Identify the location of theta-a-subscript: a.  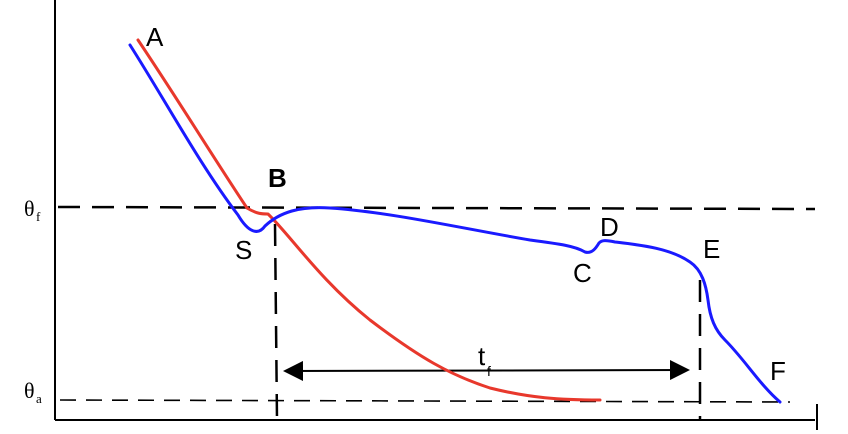
(39, 398).